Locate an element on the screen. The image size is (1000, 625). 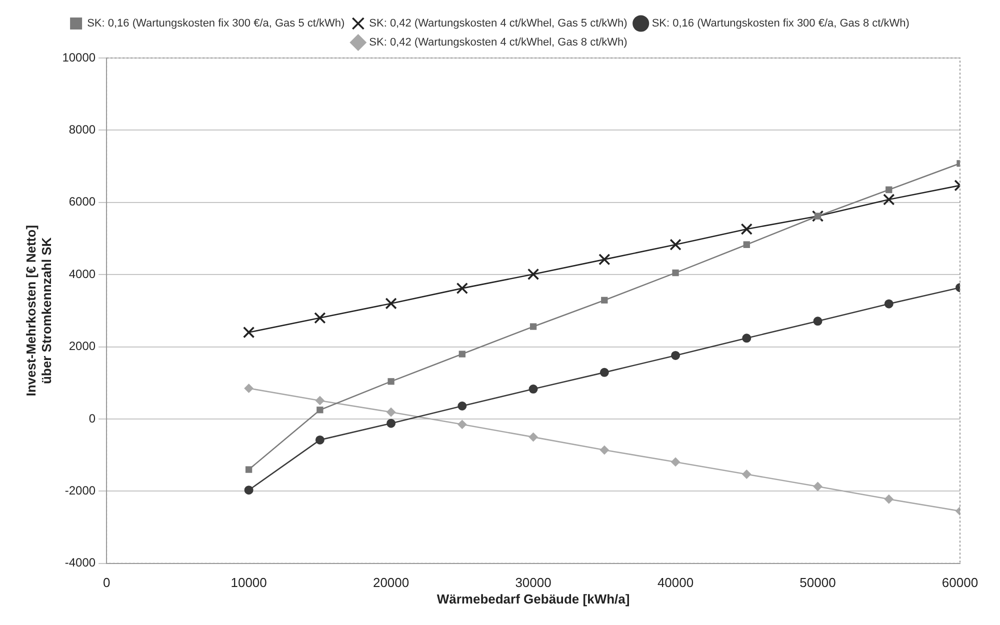
x-tick-label: 60000 is located at coordinates (960, 582).